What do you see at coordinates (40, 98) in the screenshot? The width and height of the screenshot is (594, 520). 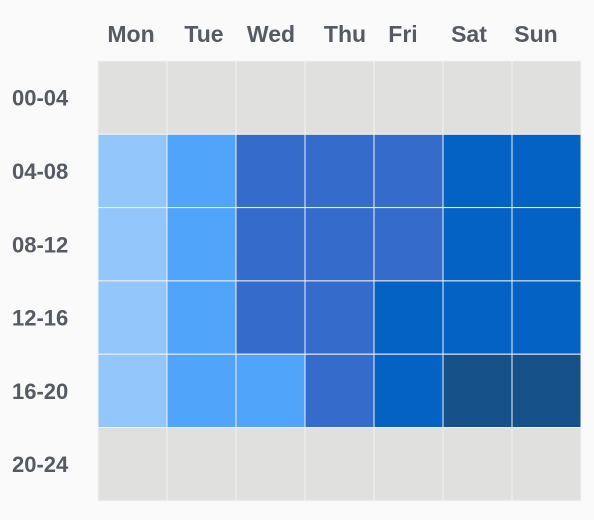 I see `row-label-00-04: 00-04` at bounding box center [40, 98].